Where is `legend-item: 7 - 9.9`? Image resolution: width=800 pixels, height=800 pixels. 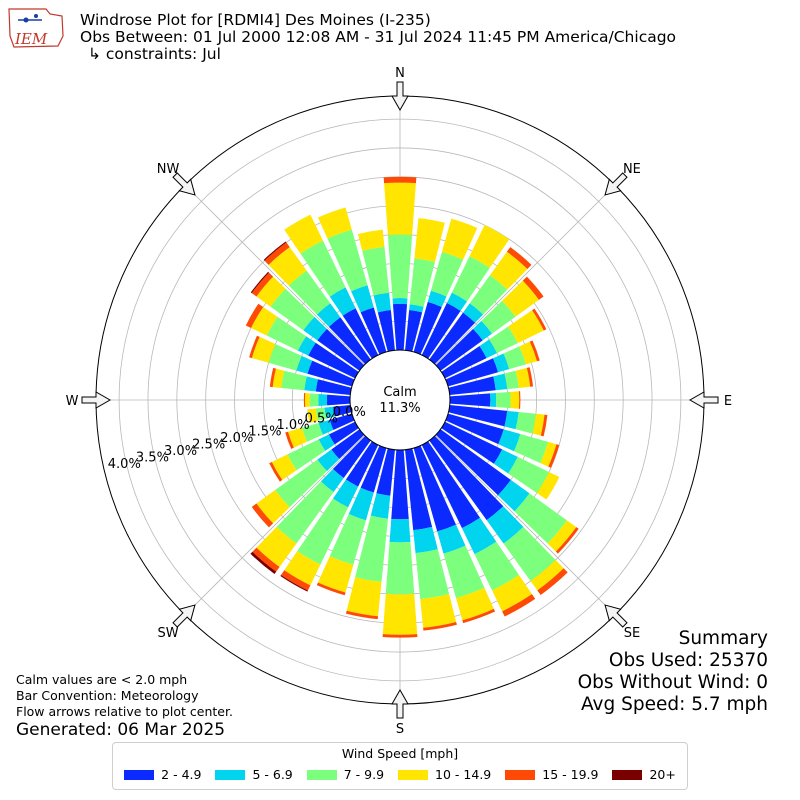 legend-item: 7 - 9.9 is located at coordinates (345, 774).